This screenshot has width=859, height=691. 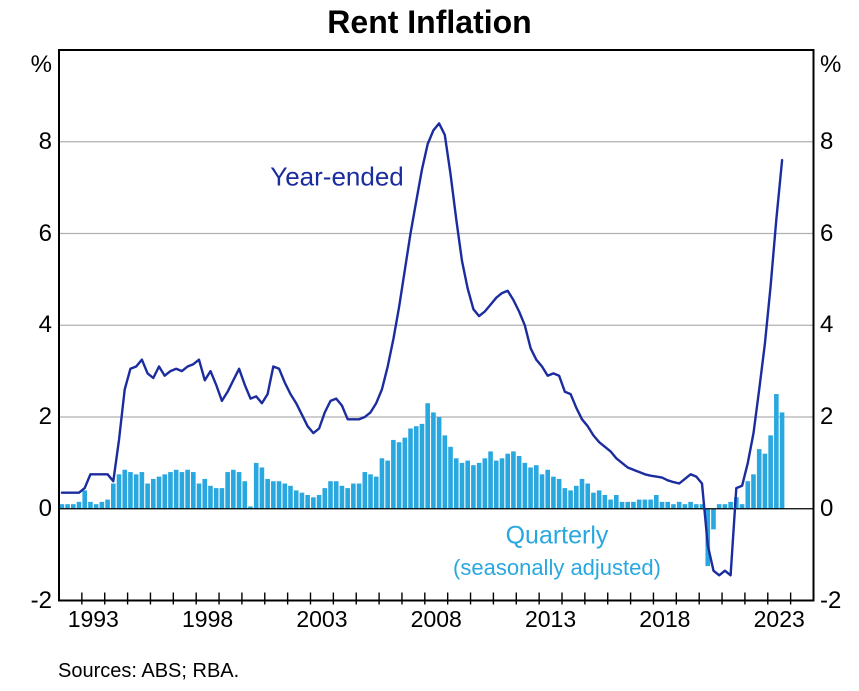 I want to click on y-axis-label-left: 4, so click(x=45, y=325).